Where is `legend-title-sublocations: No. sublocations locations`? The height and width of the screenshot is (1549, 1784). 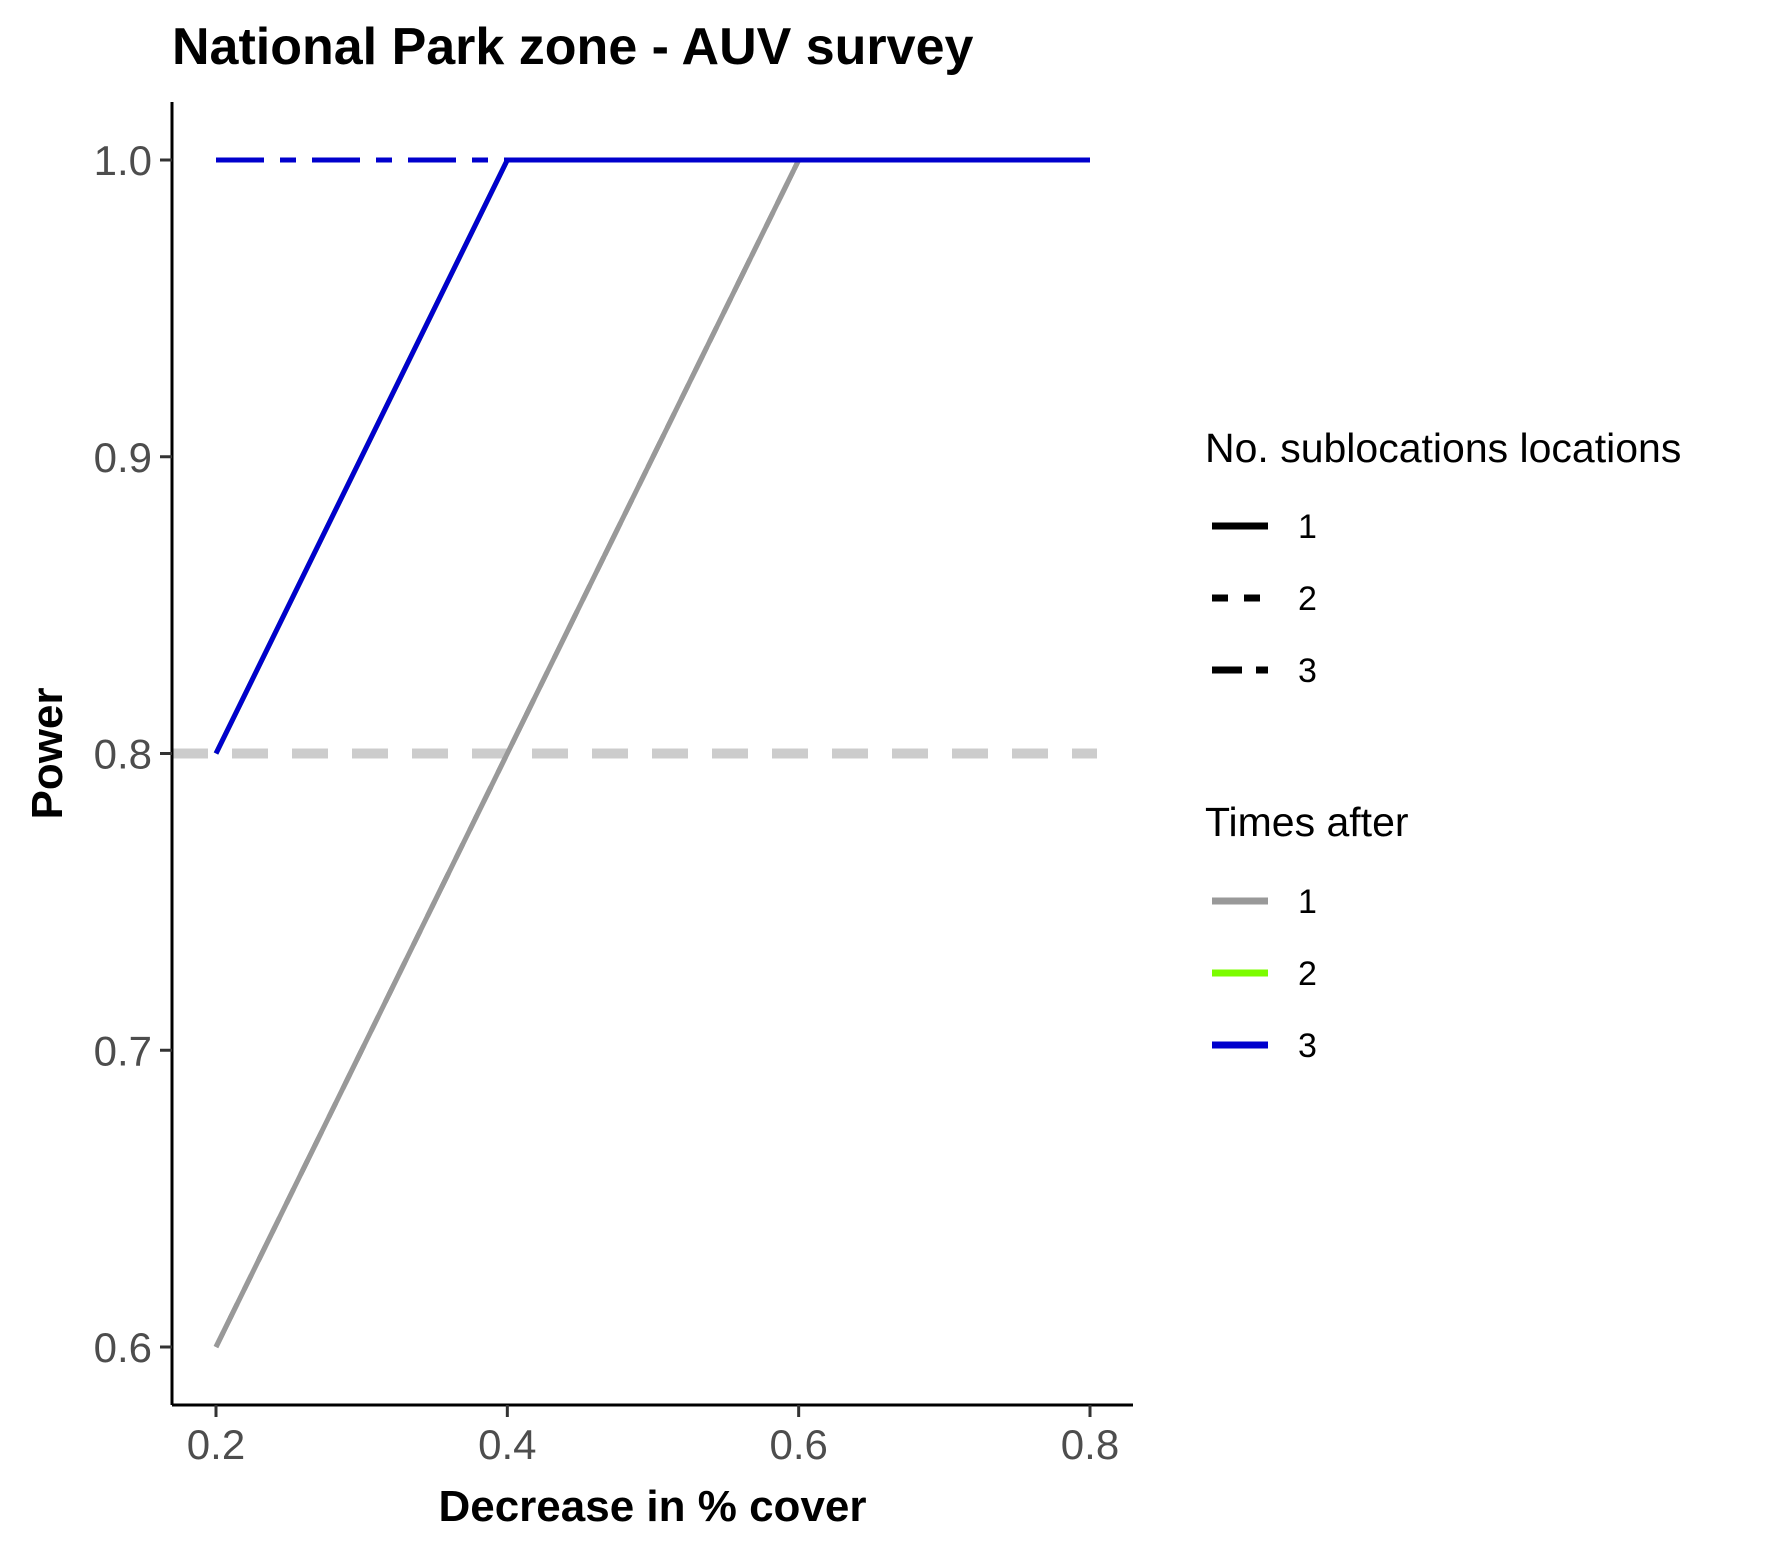
legend-title-sublocations: No. sublocations locations is located at coordinates (1443, 448).